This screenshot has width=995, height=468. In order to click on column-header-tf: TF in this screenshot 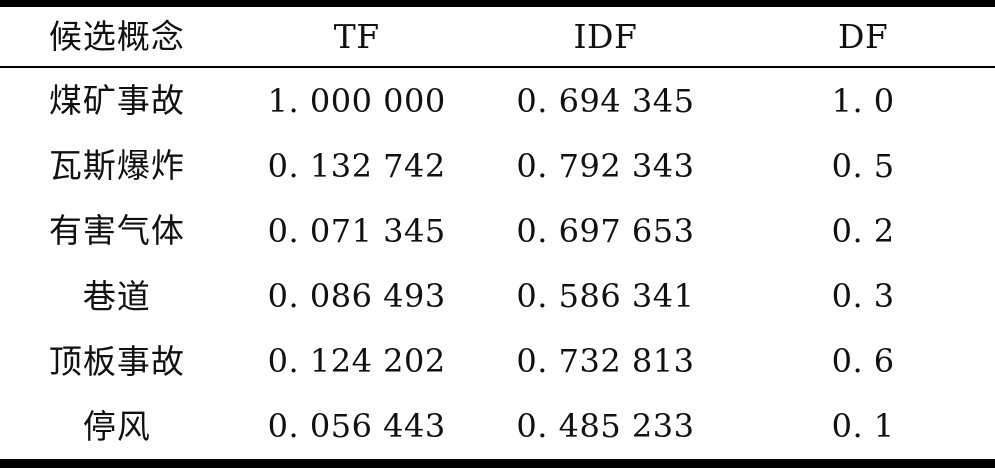, I will do `click(356, 36)`.